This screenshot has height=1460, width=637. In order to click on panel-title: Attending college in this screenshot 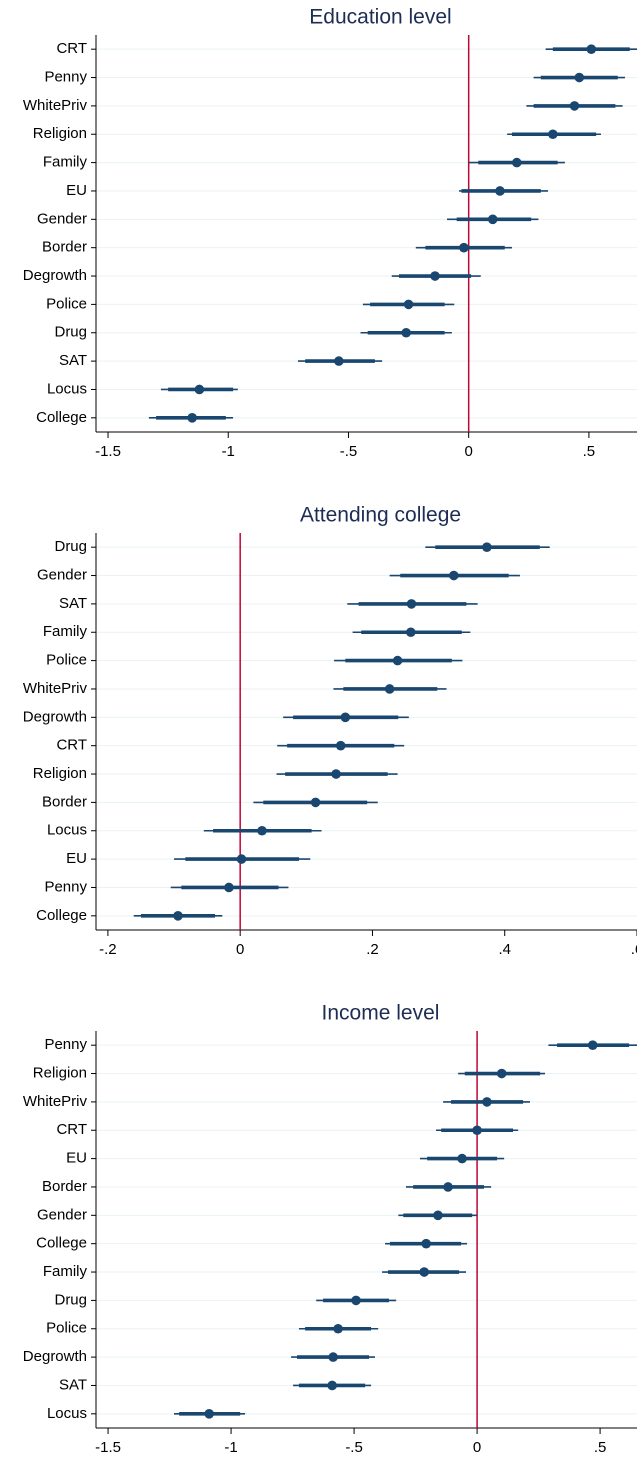, I will do `click(380, 515)`.